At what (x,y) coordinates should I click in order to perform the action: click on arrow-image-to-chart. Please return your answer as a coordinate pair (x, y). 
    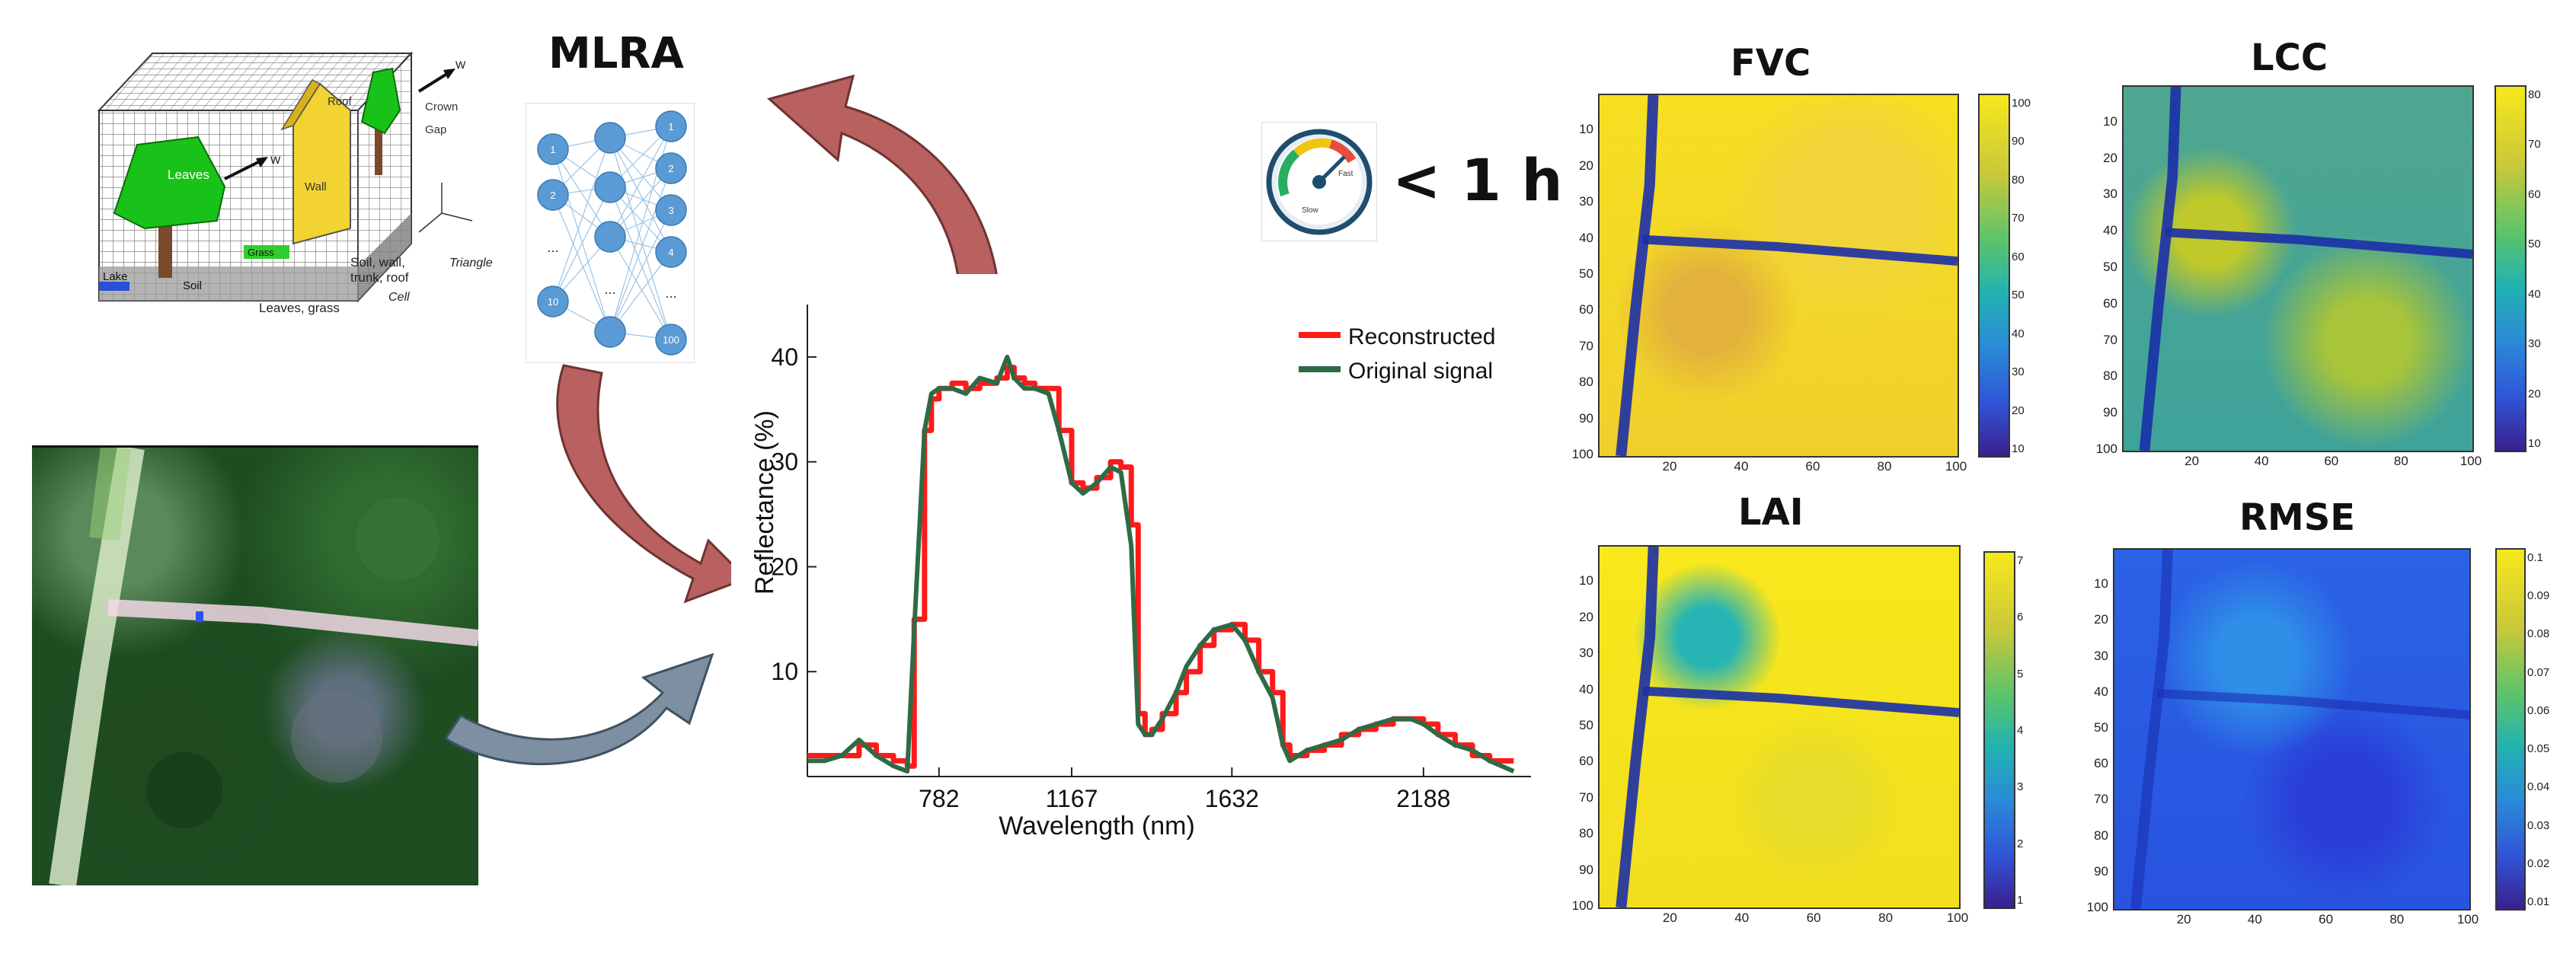
    Looking at the image, I should click on (580, 709).